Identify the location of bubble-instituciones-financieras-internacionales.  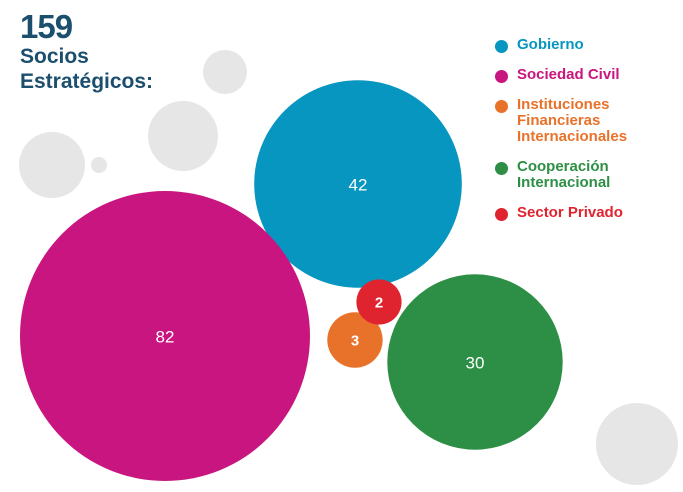
(355, 340).